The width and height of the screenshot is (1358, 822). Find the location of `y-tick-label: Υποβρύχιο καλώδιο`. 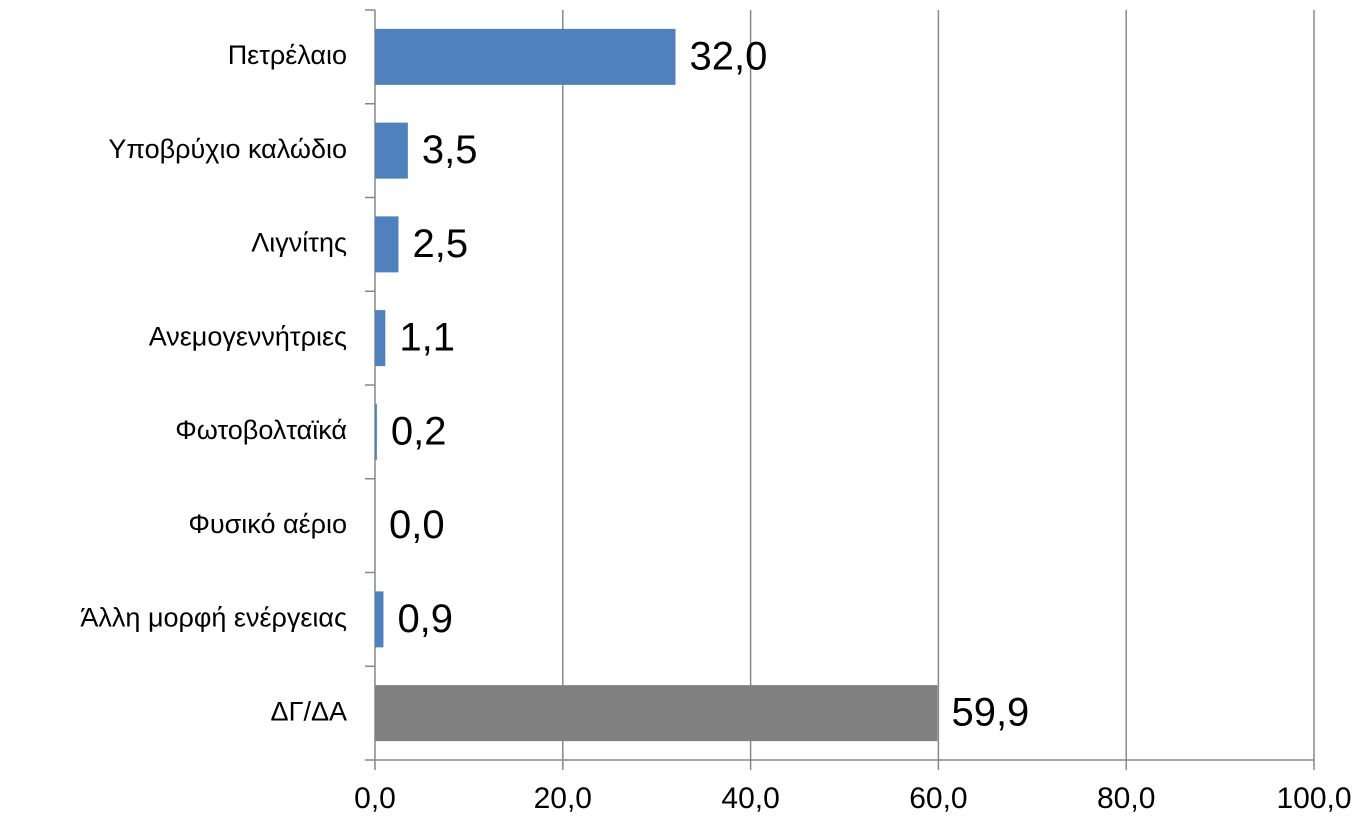

y-tick-label: Υποβρύχιο καλώδιο is located at coordinates (227, 149).